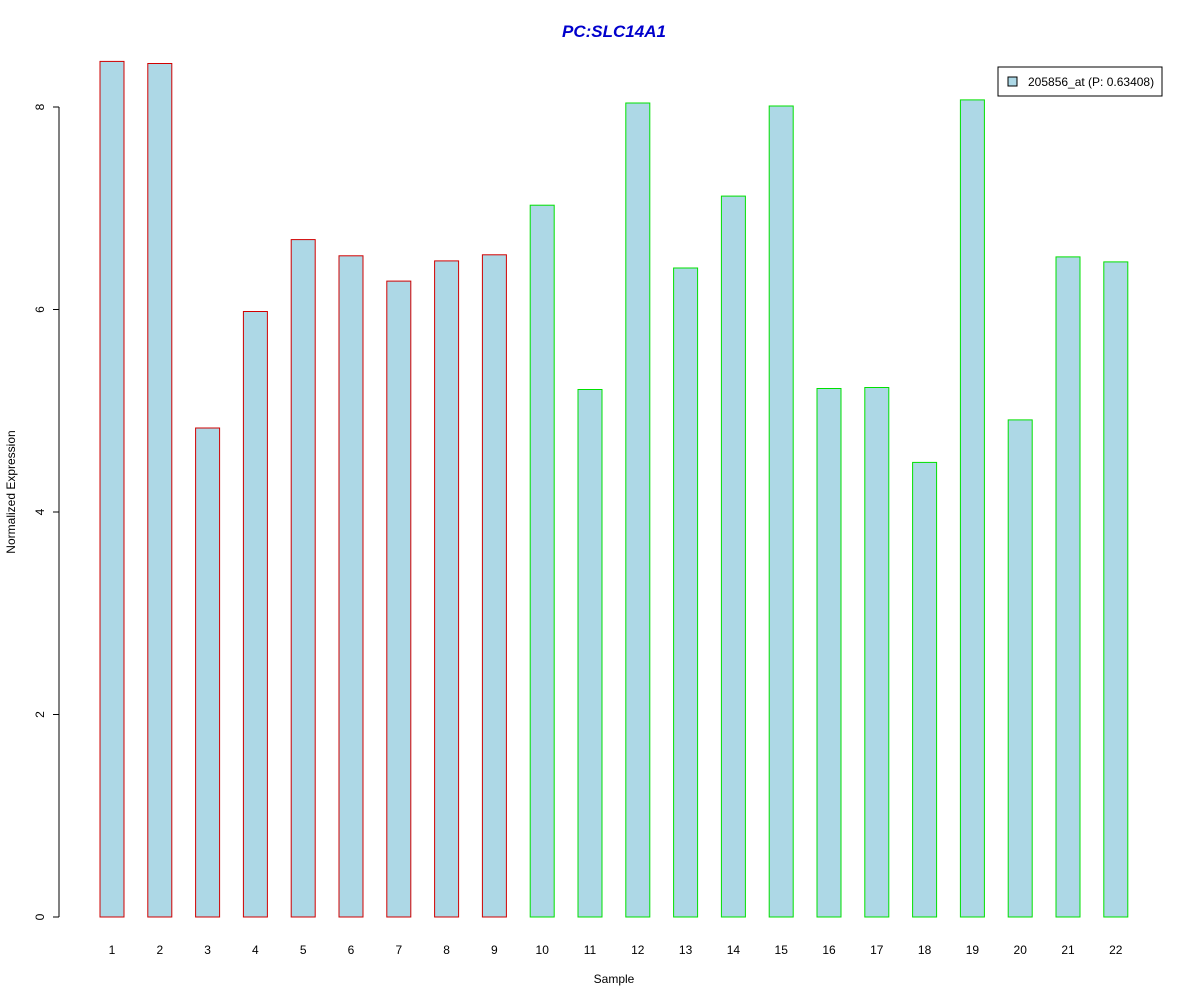 This screenshot has width=1200, height=1000. Describe the element at coordinates (40, 916) in the screenshot. I see `y-tick-label: 0` at that location.